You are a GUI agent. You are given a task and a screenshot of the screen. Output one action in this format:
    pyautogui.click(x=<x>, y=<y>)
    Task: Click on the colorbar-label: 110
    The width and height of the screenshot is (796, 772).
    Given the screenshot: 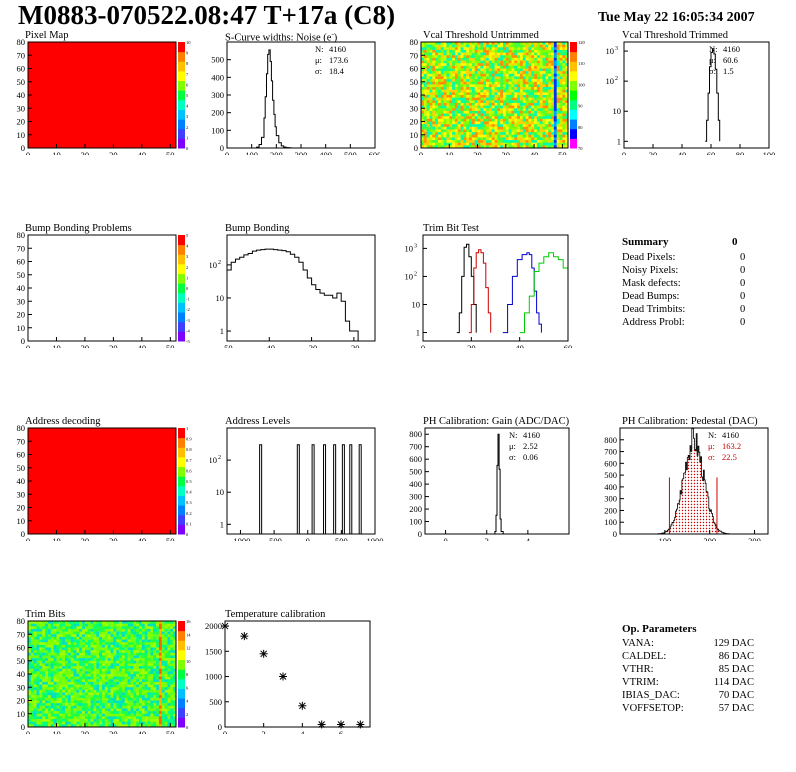 What is the action you would take?
    pyautogui.click(x=581, y=63)
    